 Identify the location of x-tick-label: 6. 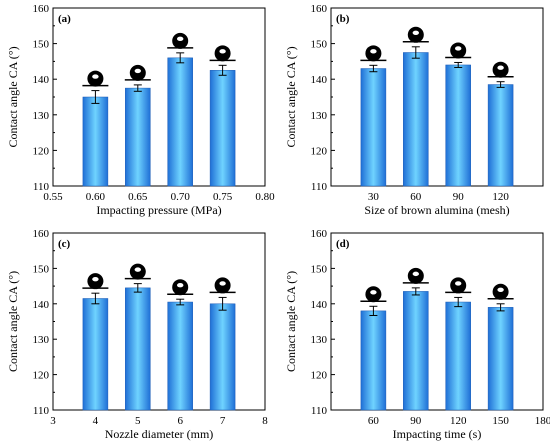
(180, 421).